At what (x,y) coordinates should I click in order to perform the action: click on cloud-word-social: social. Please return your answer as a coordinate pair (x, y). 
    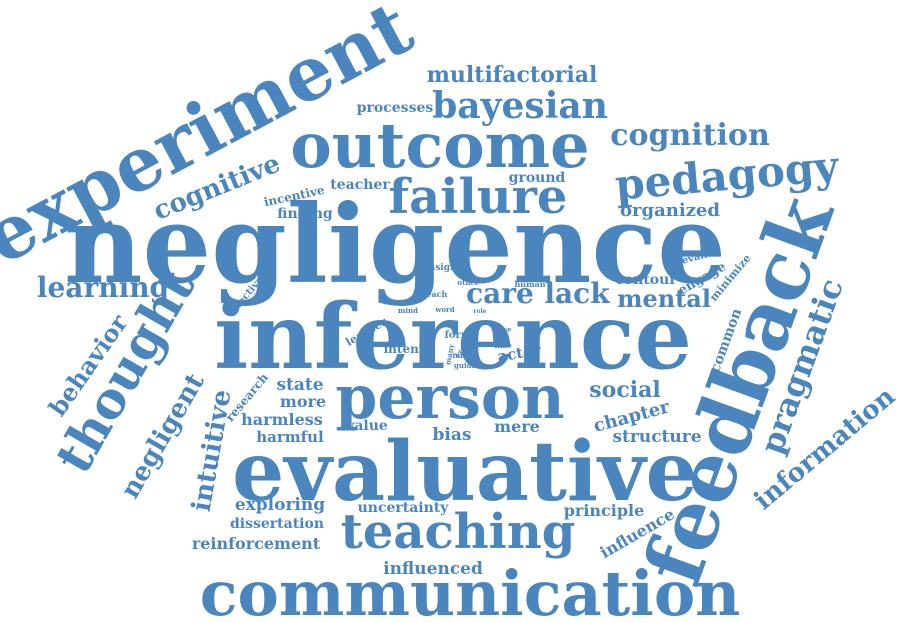
    Looking at the image, I should click on (624, 390).